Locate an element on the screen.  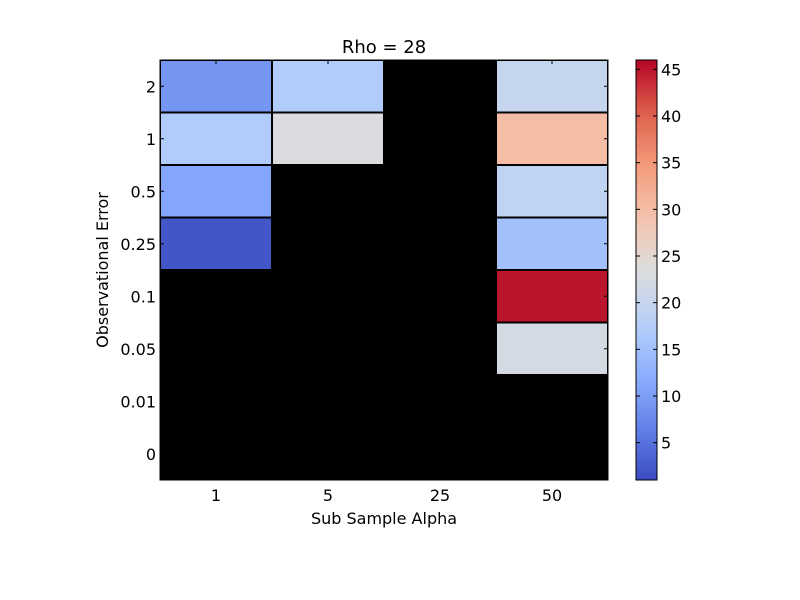
chart-title: Rho = 28 is located at coordinates (384, 47).